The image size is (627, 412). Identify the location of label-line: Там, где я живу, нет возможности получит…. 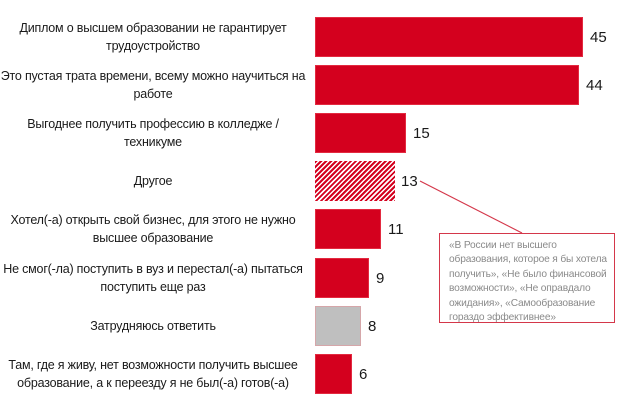
(153, 365).